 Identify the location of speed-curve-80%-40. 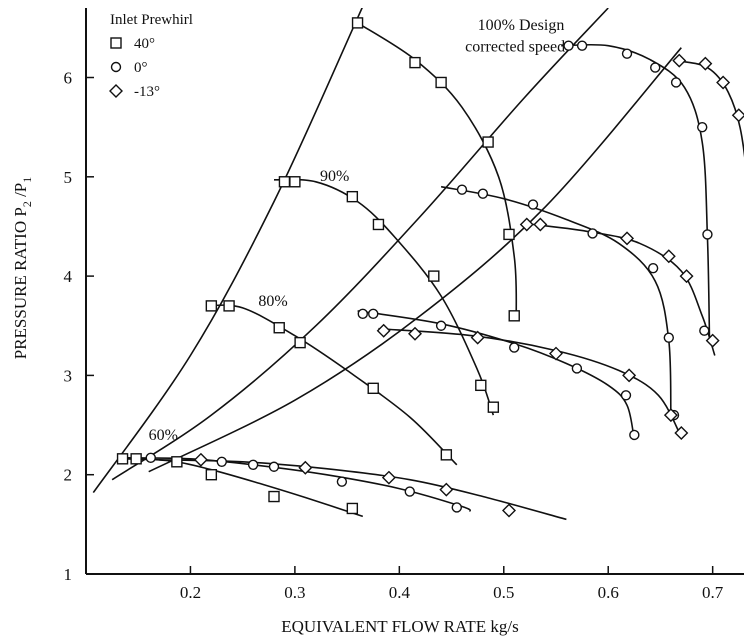
(332, 385).